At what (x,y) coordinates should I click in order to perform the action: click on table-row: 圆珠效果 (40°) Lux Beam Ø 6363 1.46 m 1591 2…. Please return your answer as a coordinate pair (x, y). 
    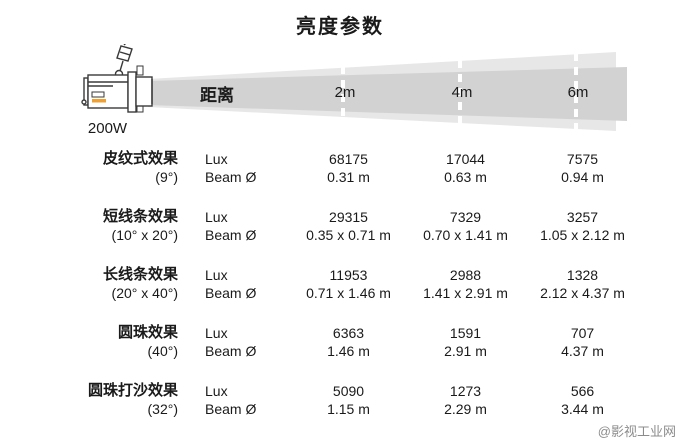
    Looking at the image, I should click on (340, 342).